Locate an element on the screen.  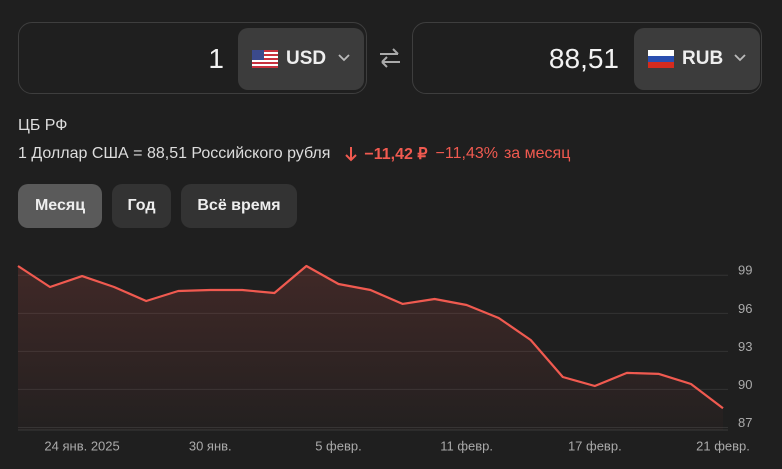
x-tick-label: 21 февр. is located at coordinates (723, 445).